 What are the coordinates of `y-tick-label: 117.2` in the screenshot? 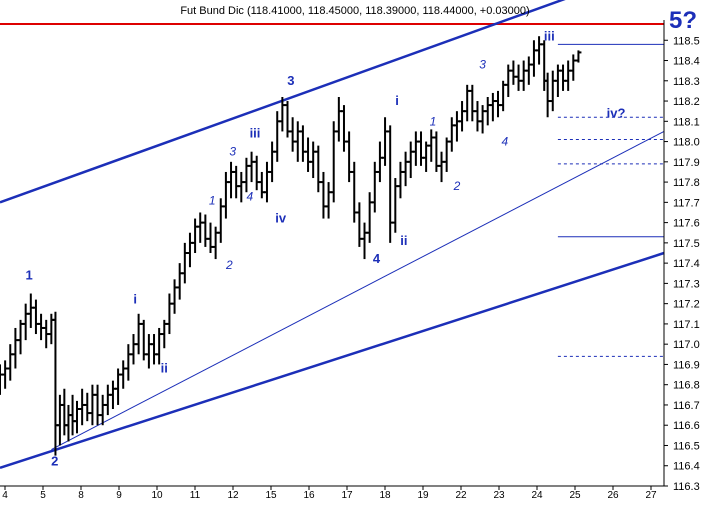 It's located at (686, 305).